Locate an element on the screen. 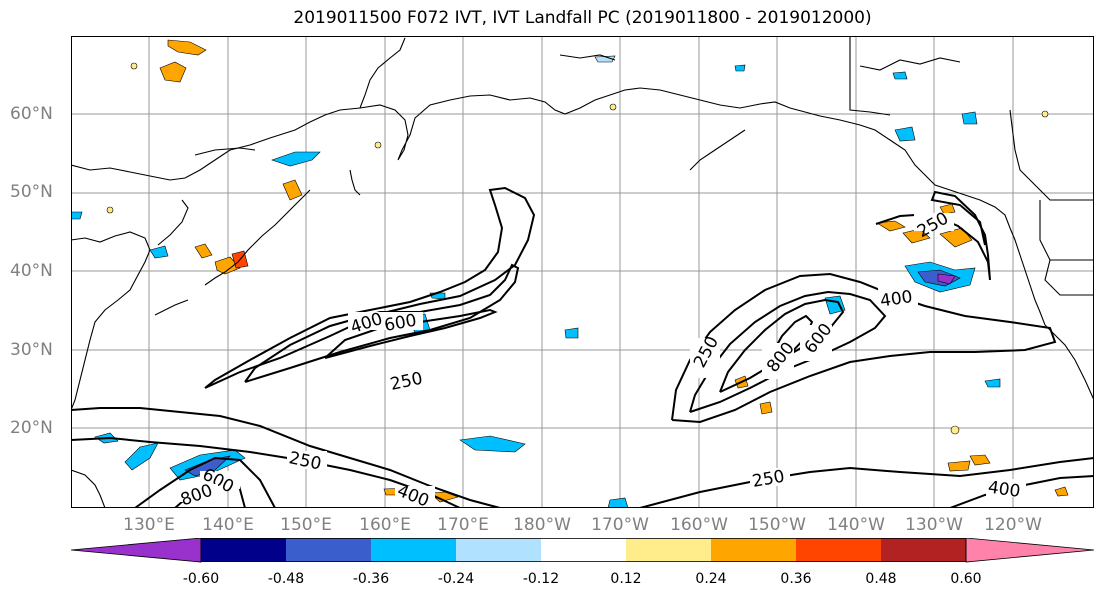  coastline-japan-south is located at coordinates (171, 307).